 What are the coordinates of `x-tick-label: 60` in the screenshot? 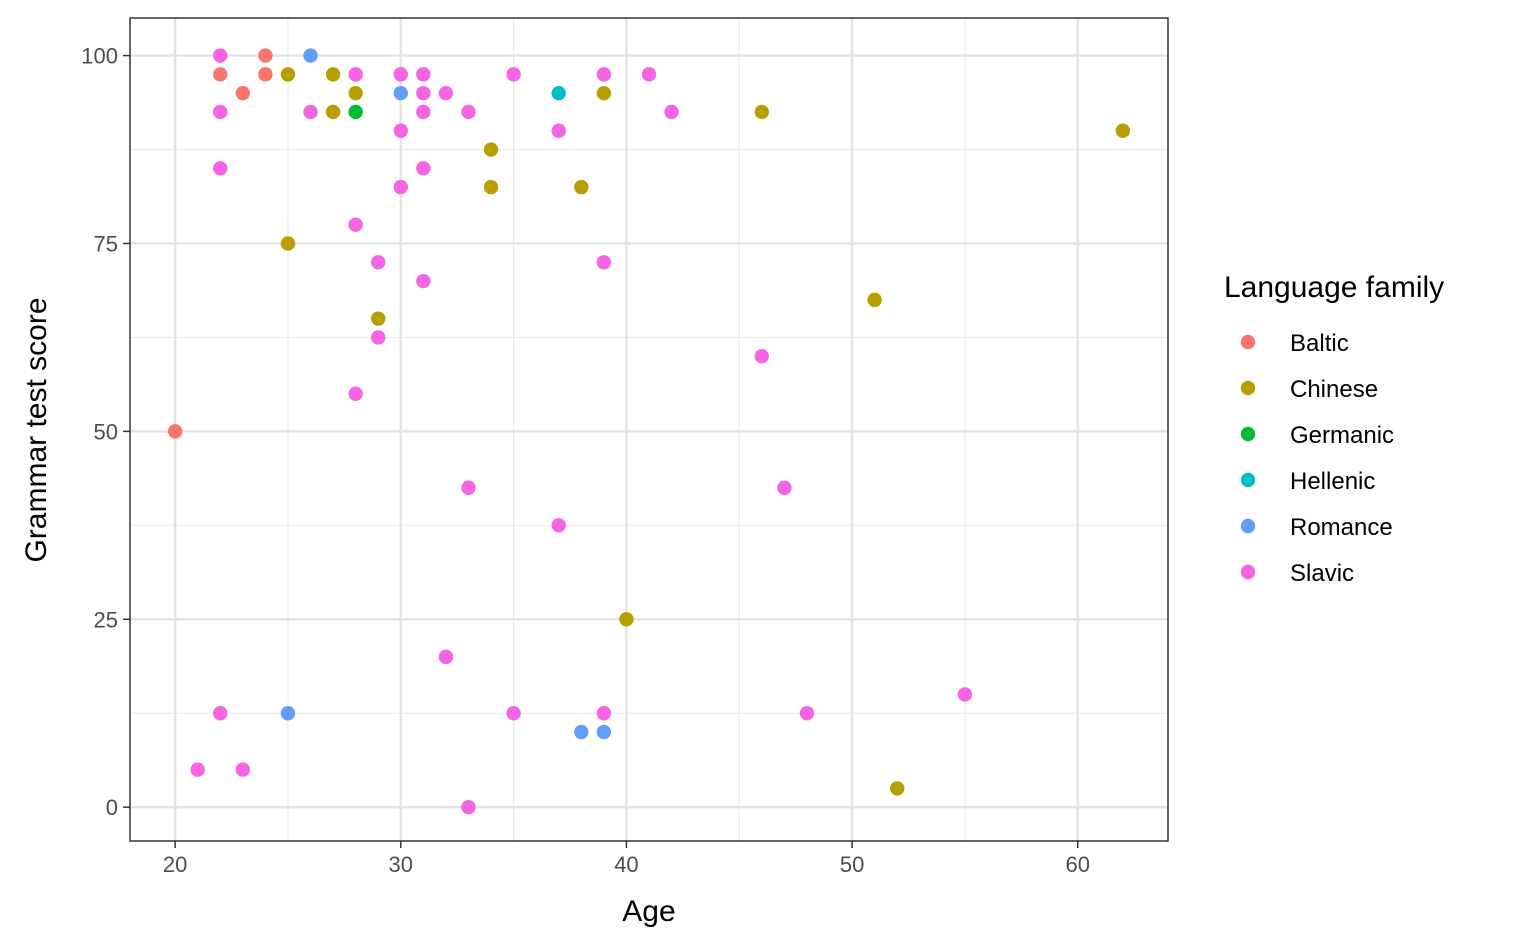 It's located at (1077, 864).